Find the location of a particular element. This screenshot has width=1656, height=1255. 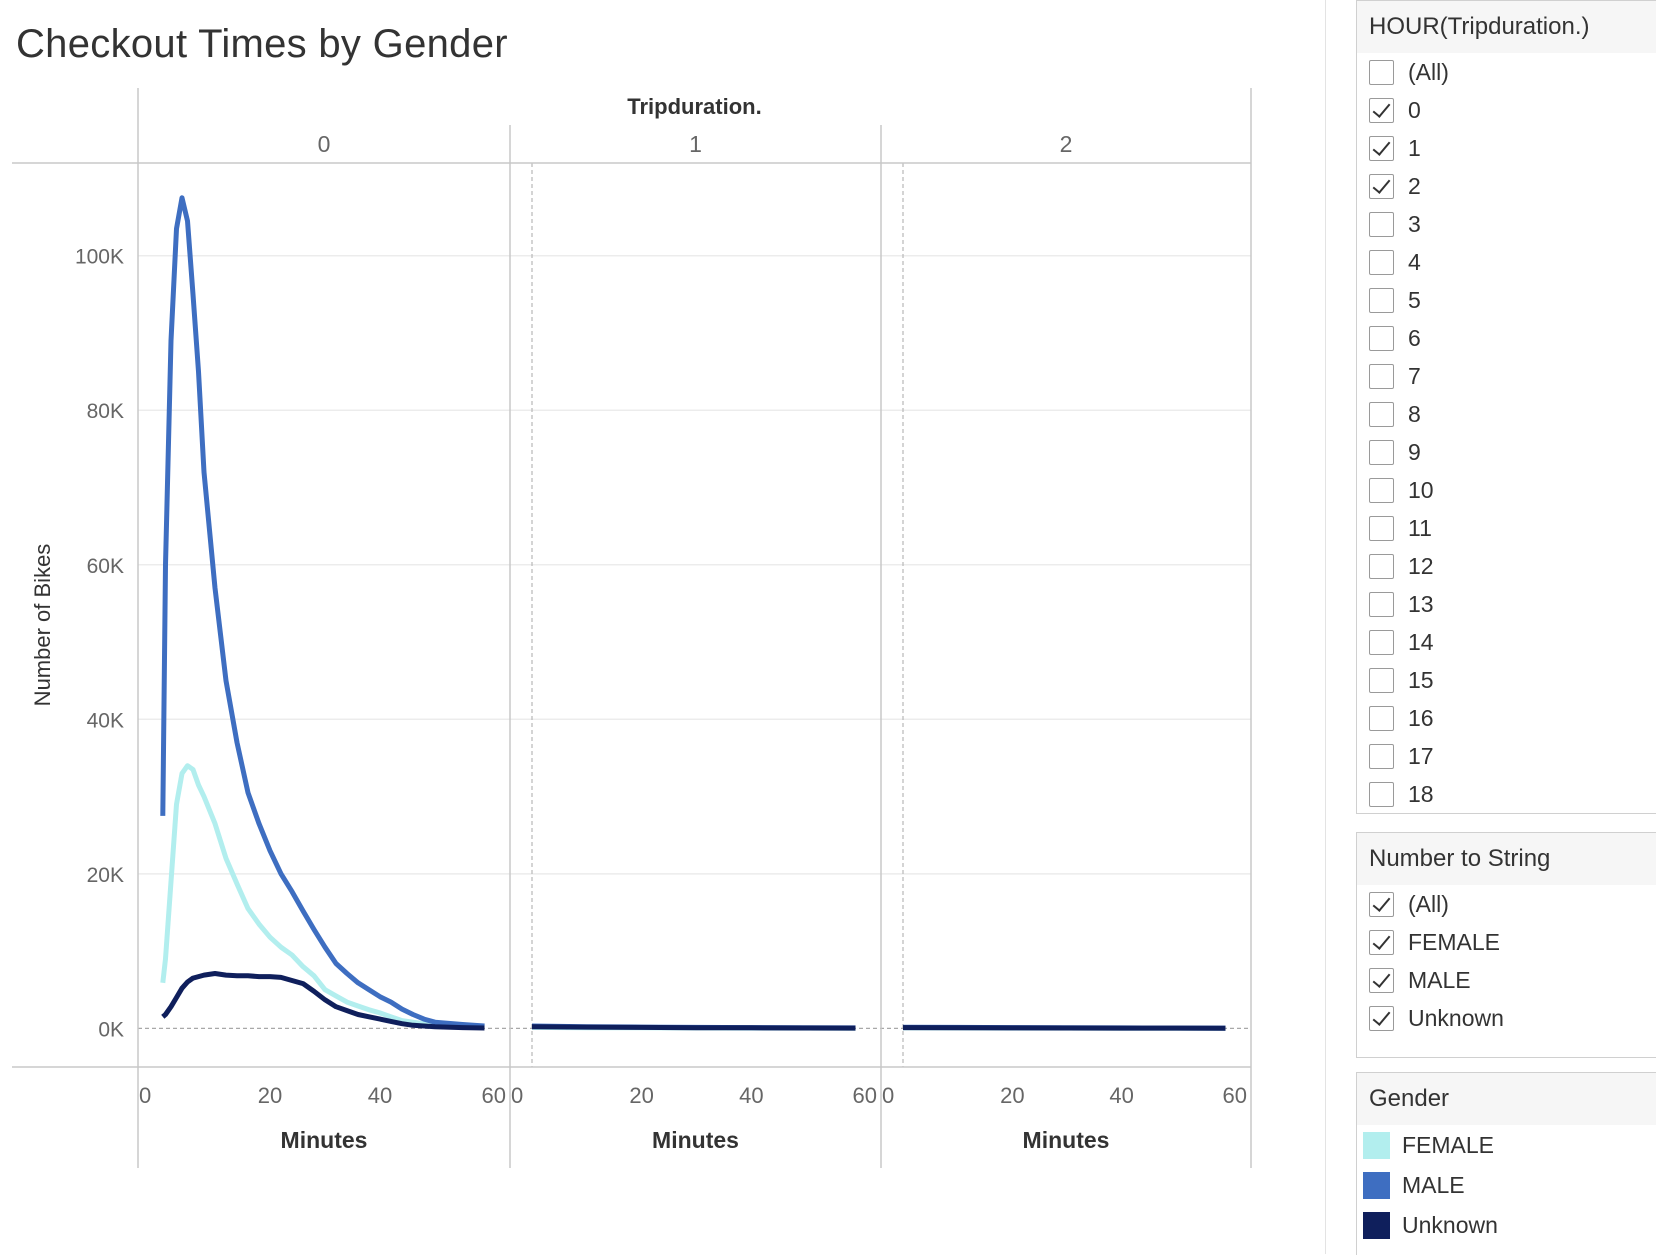

hour-filter-option: 14 is located at coordinates (1506, 642).